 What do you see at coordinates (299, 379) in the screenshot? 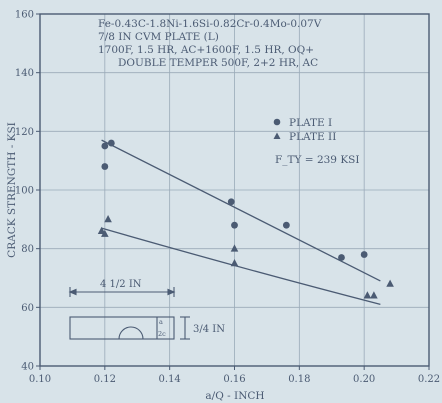
I see `x-tick-label: 0.18` at bounding box center [299, 379].